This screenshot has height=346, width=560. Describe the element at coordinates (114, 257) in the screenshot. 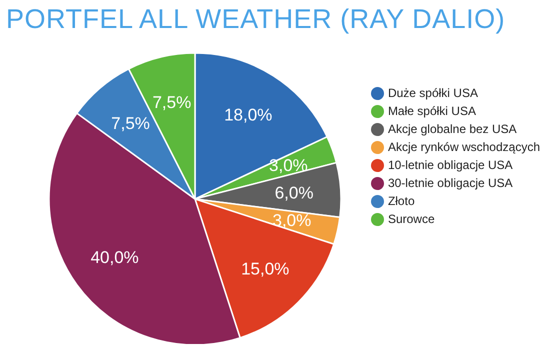

I see `data-label: 40,0%` at that location.